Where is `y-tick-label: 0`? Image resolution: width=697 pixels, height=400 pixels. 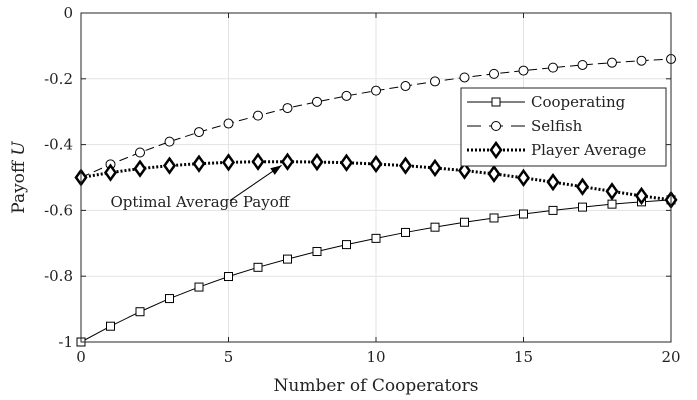
y-tick-label: 0 is located at coordinates (68, 13).